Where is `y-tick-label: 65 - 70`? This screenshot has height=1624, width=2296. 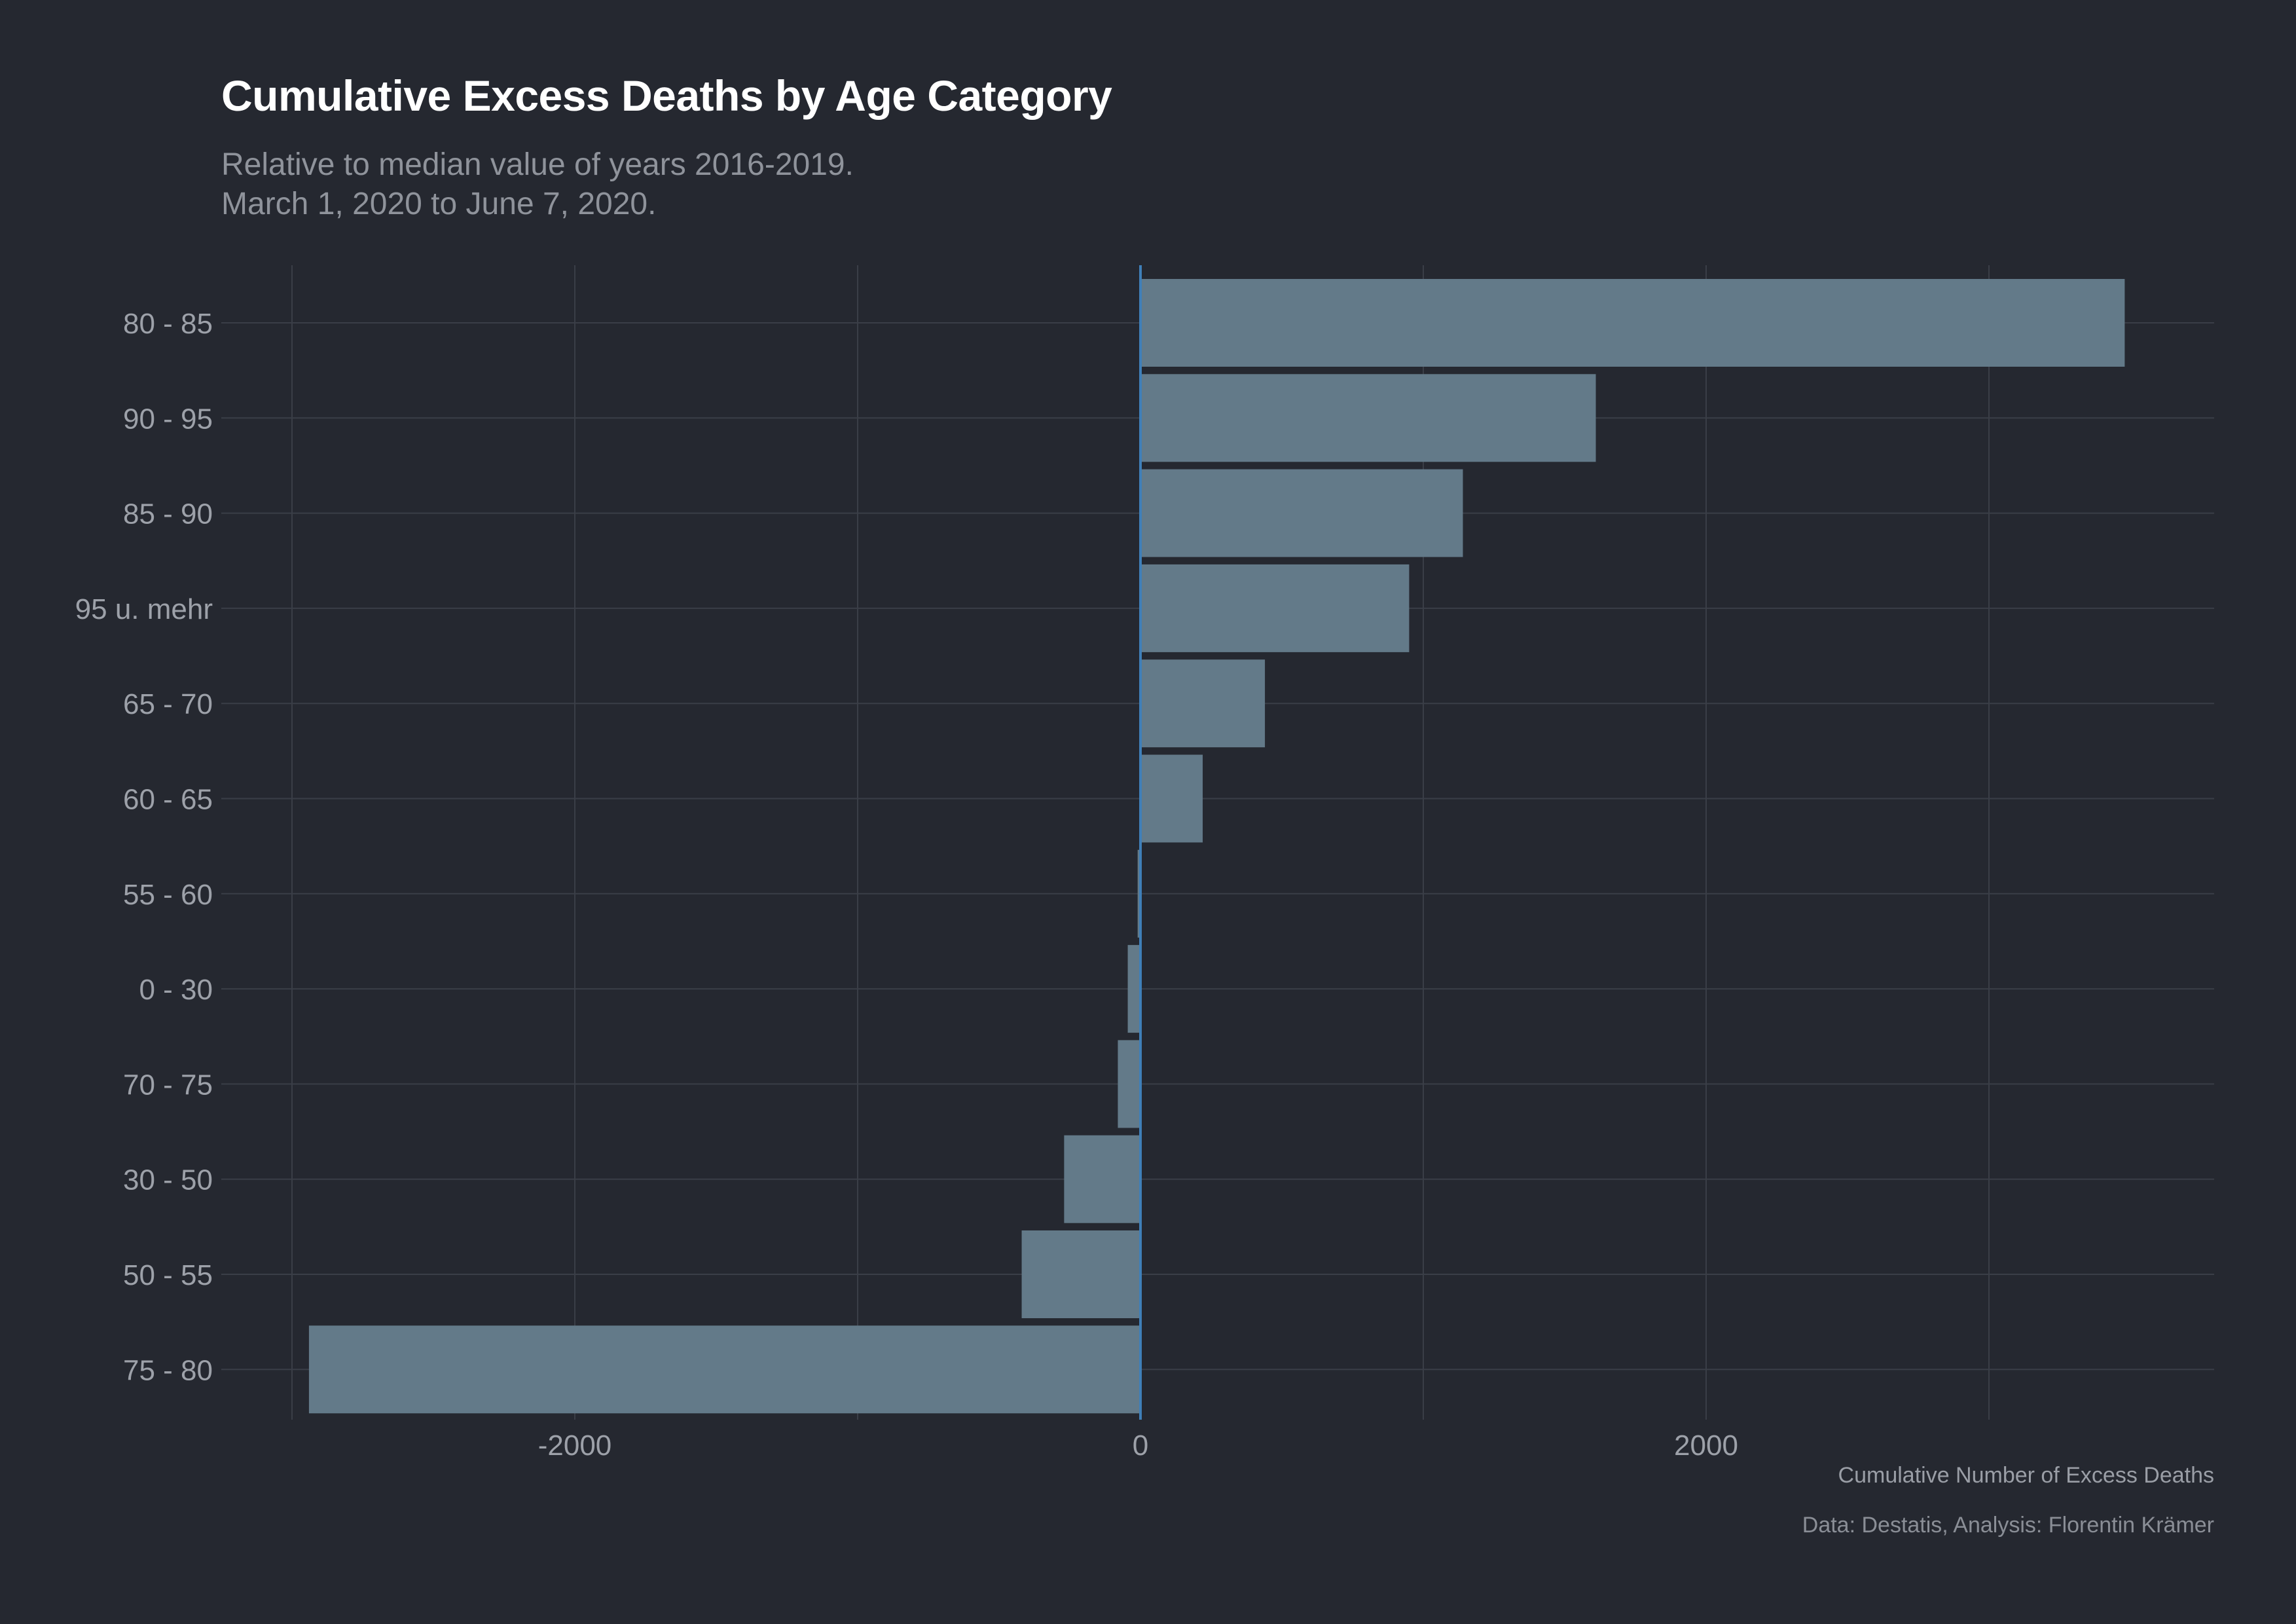
y-tick-label: 65 - 70 is located at coordinates (168, 704).